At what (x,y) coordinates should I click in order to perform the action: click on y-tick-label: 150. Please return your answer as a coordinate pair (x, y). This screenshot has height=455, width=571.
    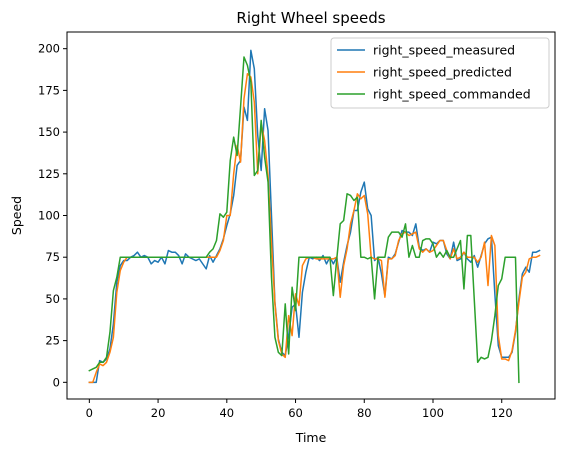
    Looking at the image, I should click on (49, 132).